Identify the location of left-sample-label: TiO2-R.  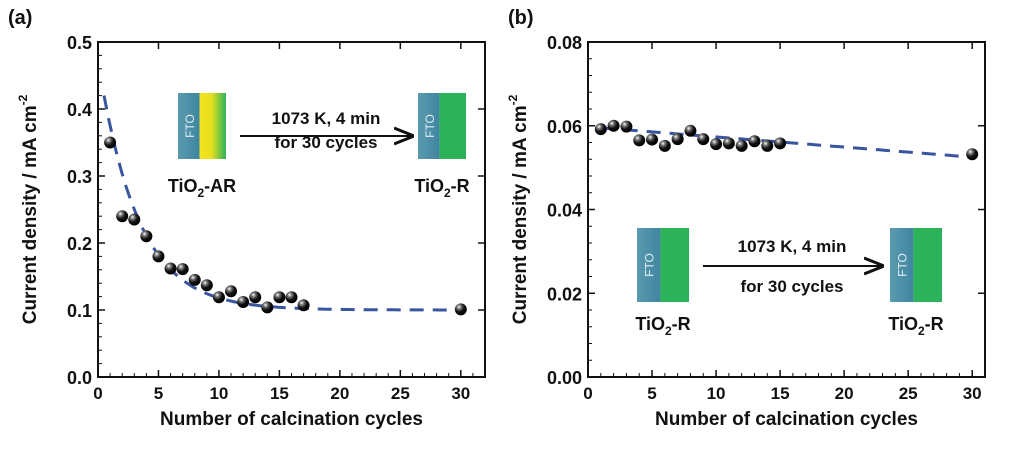
(662, 326).